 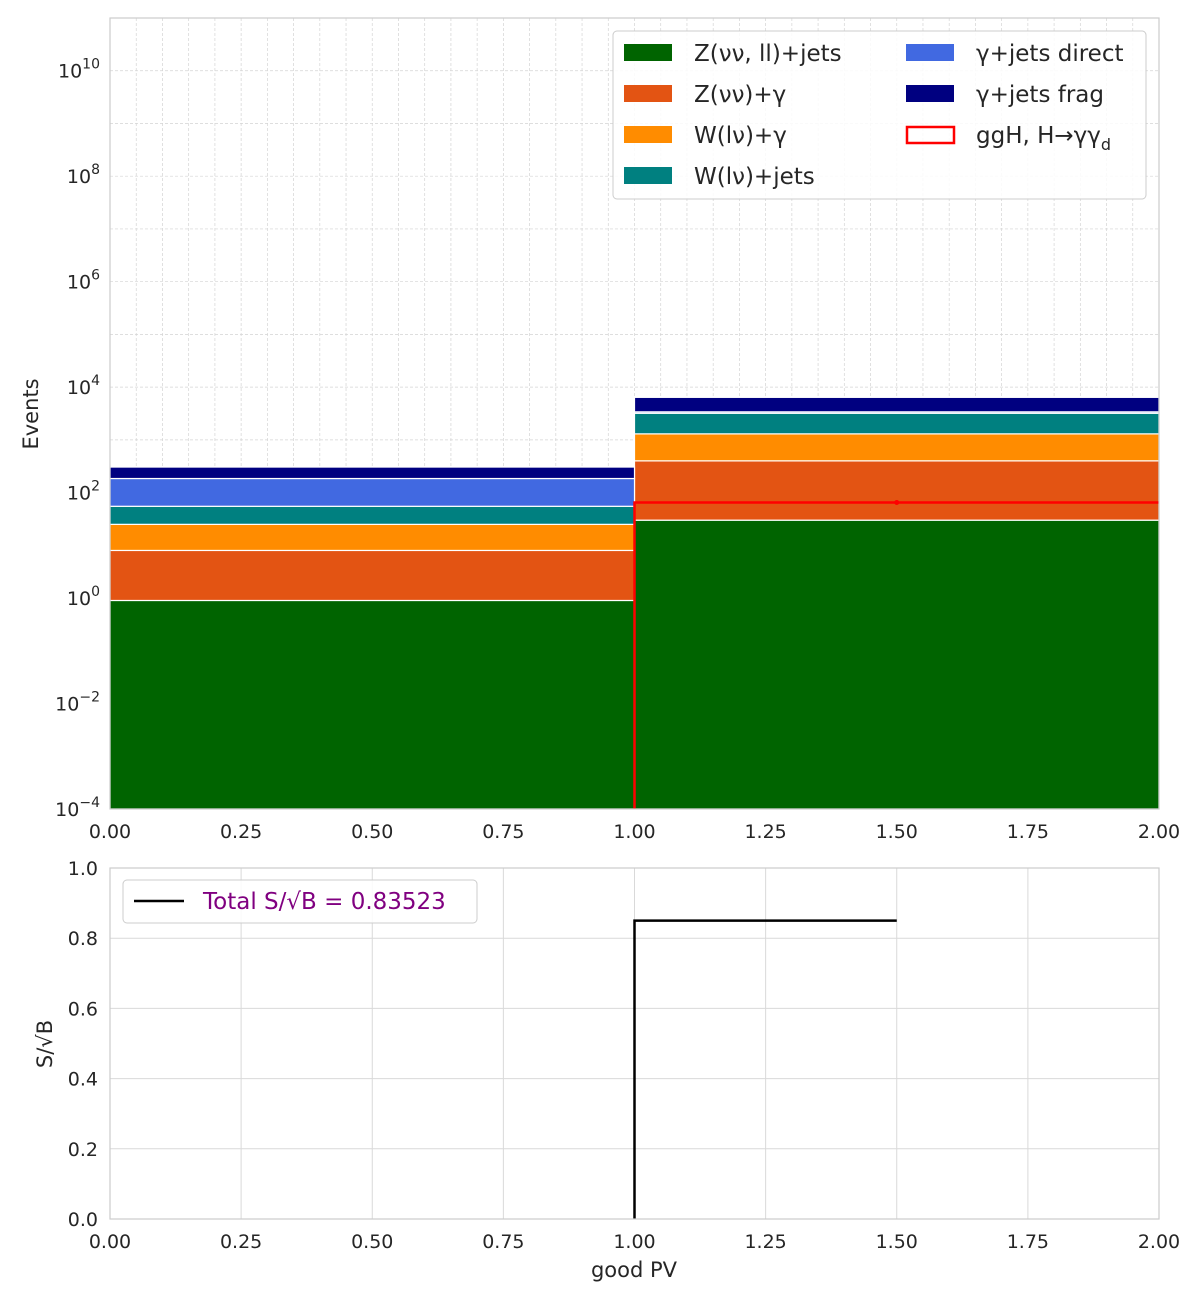 I want to click on legend-label: γ+jets direct, so click(x=1050, y=54).